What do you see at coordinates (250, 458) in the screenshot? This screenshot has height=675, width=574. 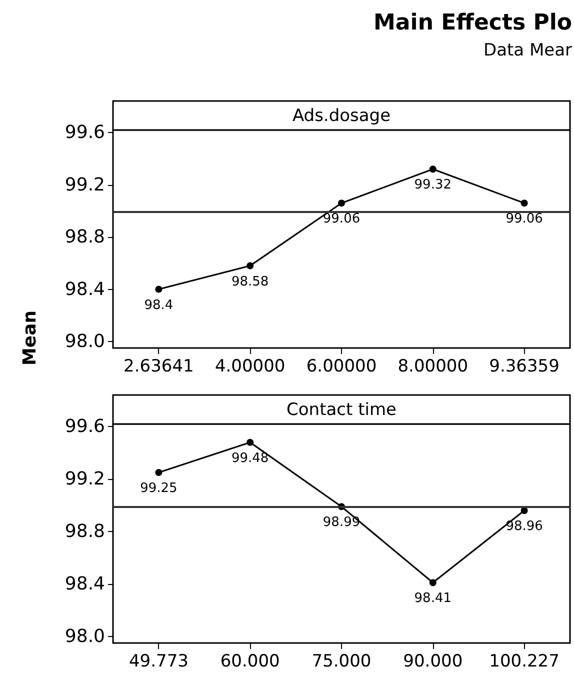 I see `data-label: 99.48` at bounding box center [250, 458].